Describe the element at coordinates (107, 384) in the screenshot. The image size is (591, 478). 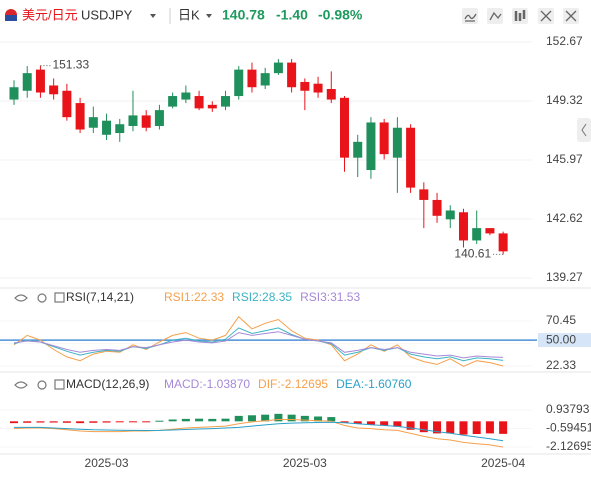
I see `indicator-title: MACD(12,26,9)` at that location.